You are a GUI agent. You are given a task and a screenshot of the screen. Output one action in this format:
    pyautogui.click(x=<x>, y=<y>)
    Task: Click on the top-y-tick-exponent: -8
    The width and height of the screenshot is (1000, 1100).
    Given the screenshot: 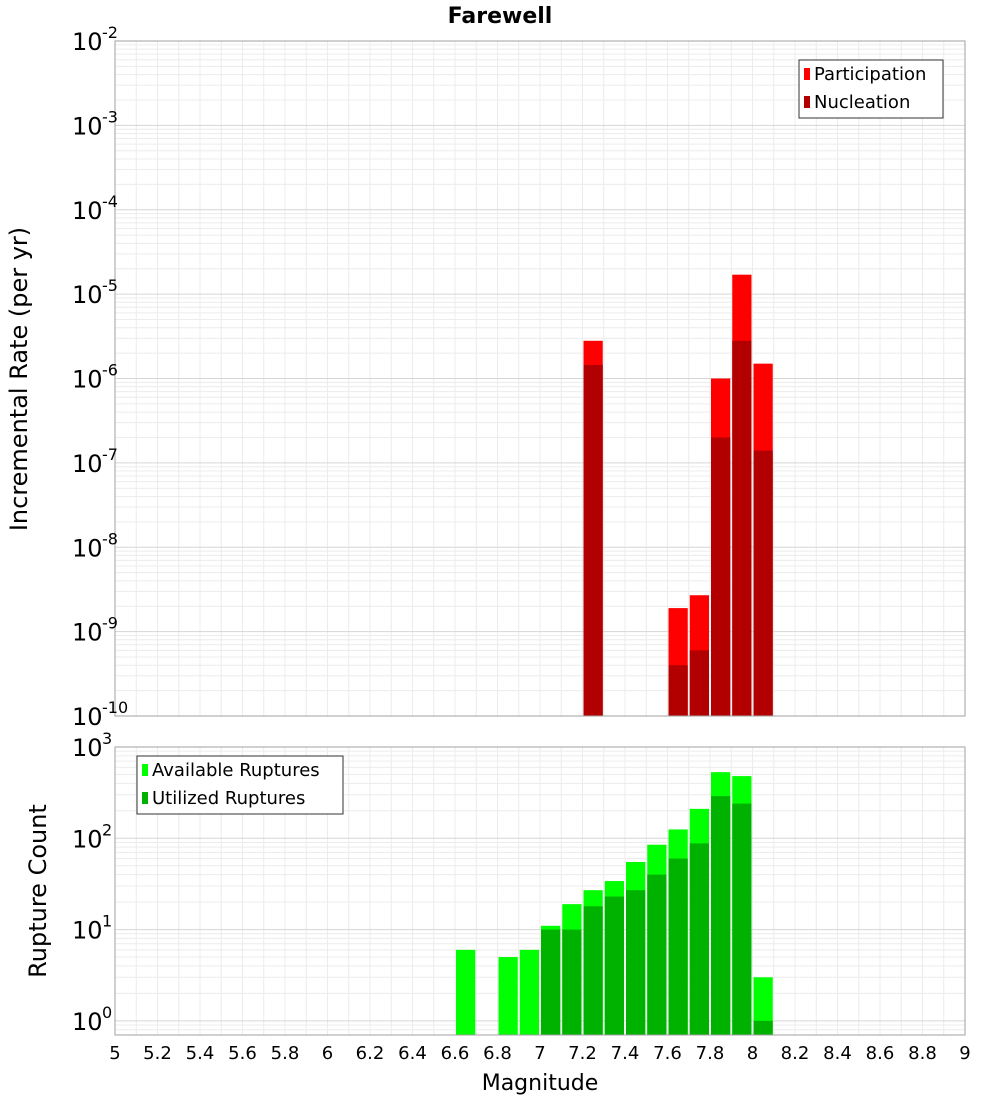 What is the action you would take?
    pyautogui.click(x=110, y=538)
    